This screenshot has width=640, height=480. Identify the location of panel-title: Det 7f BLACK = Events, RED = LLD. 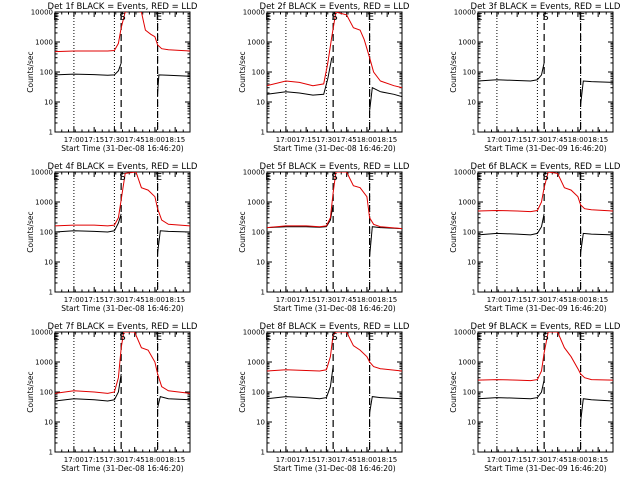
(123, 327).